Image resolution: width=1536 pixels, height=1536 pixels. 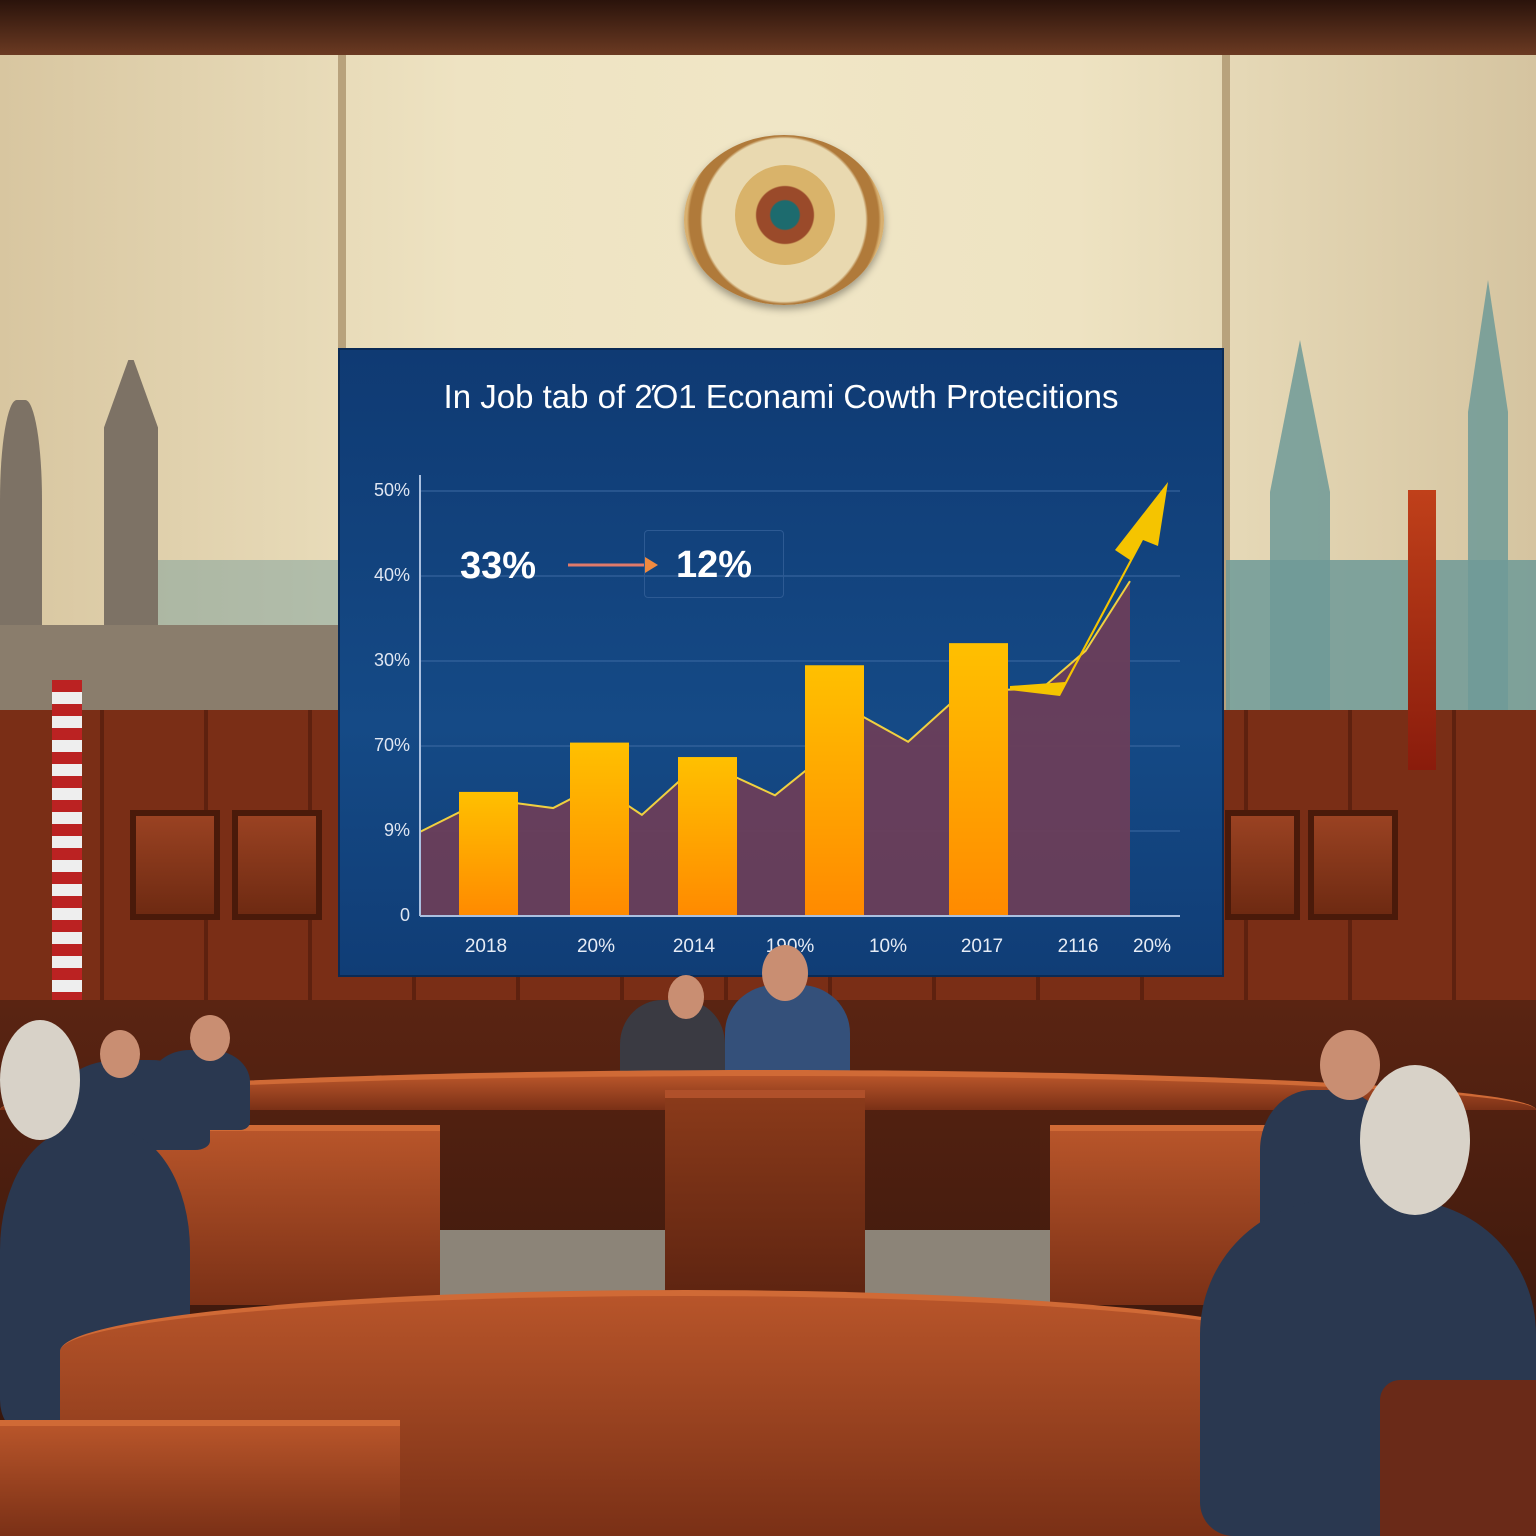 What do you see at coordinates (768, 27) in the screenshot?
I see `ceiling` at bounding box center [768, 27].